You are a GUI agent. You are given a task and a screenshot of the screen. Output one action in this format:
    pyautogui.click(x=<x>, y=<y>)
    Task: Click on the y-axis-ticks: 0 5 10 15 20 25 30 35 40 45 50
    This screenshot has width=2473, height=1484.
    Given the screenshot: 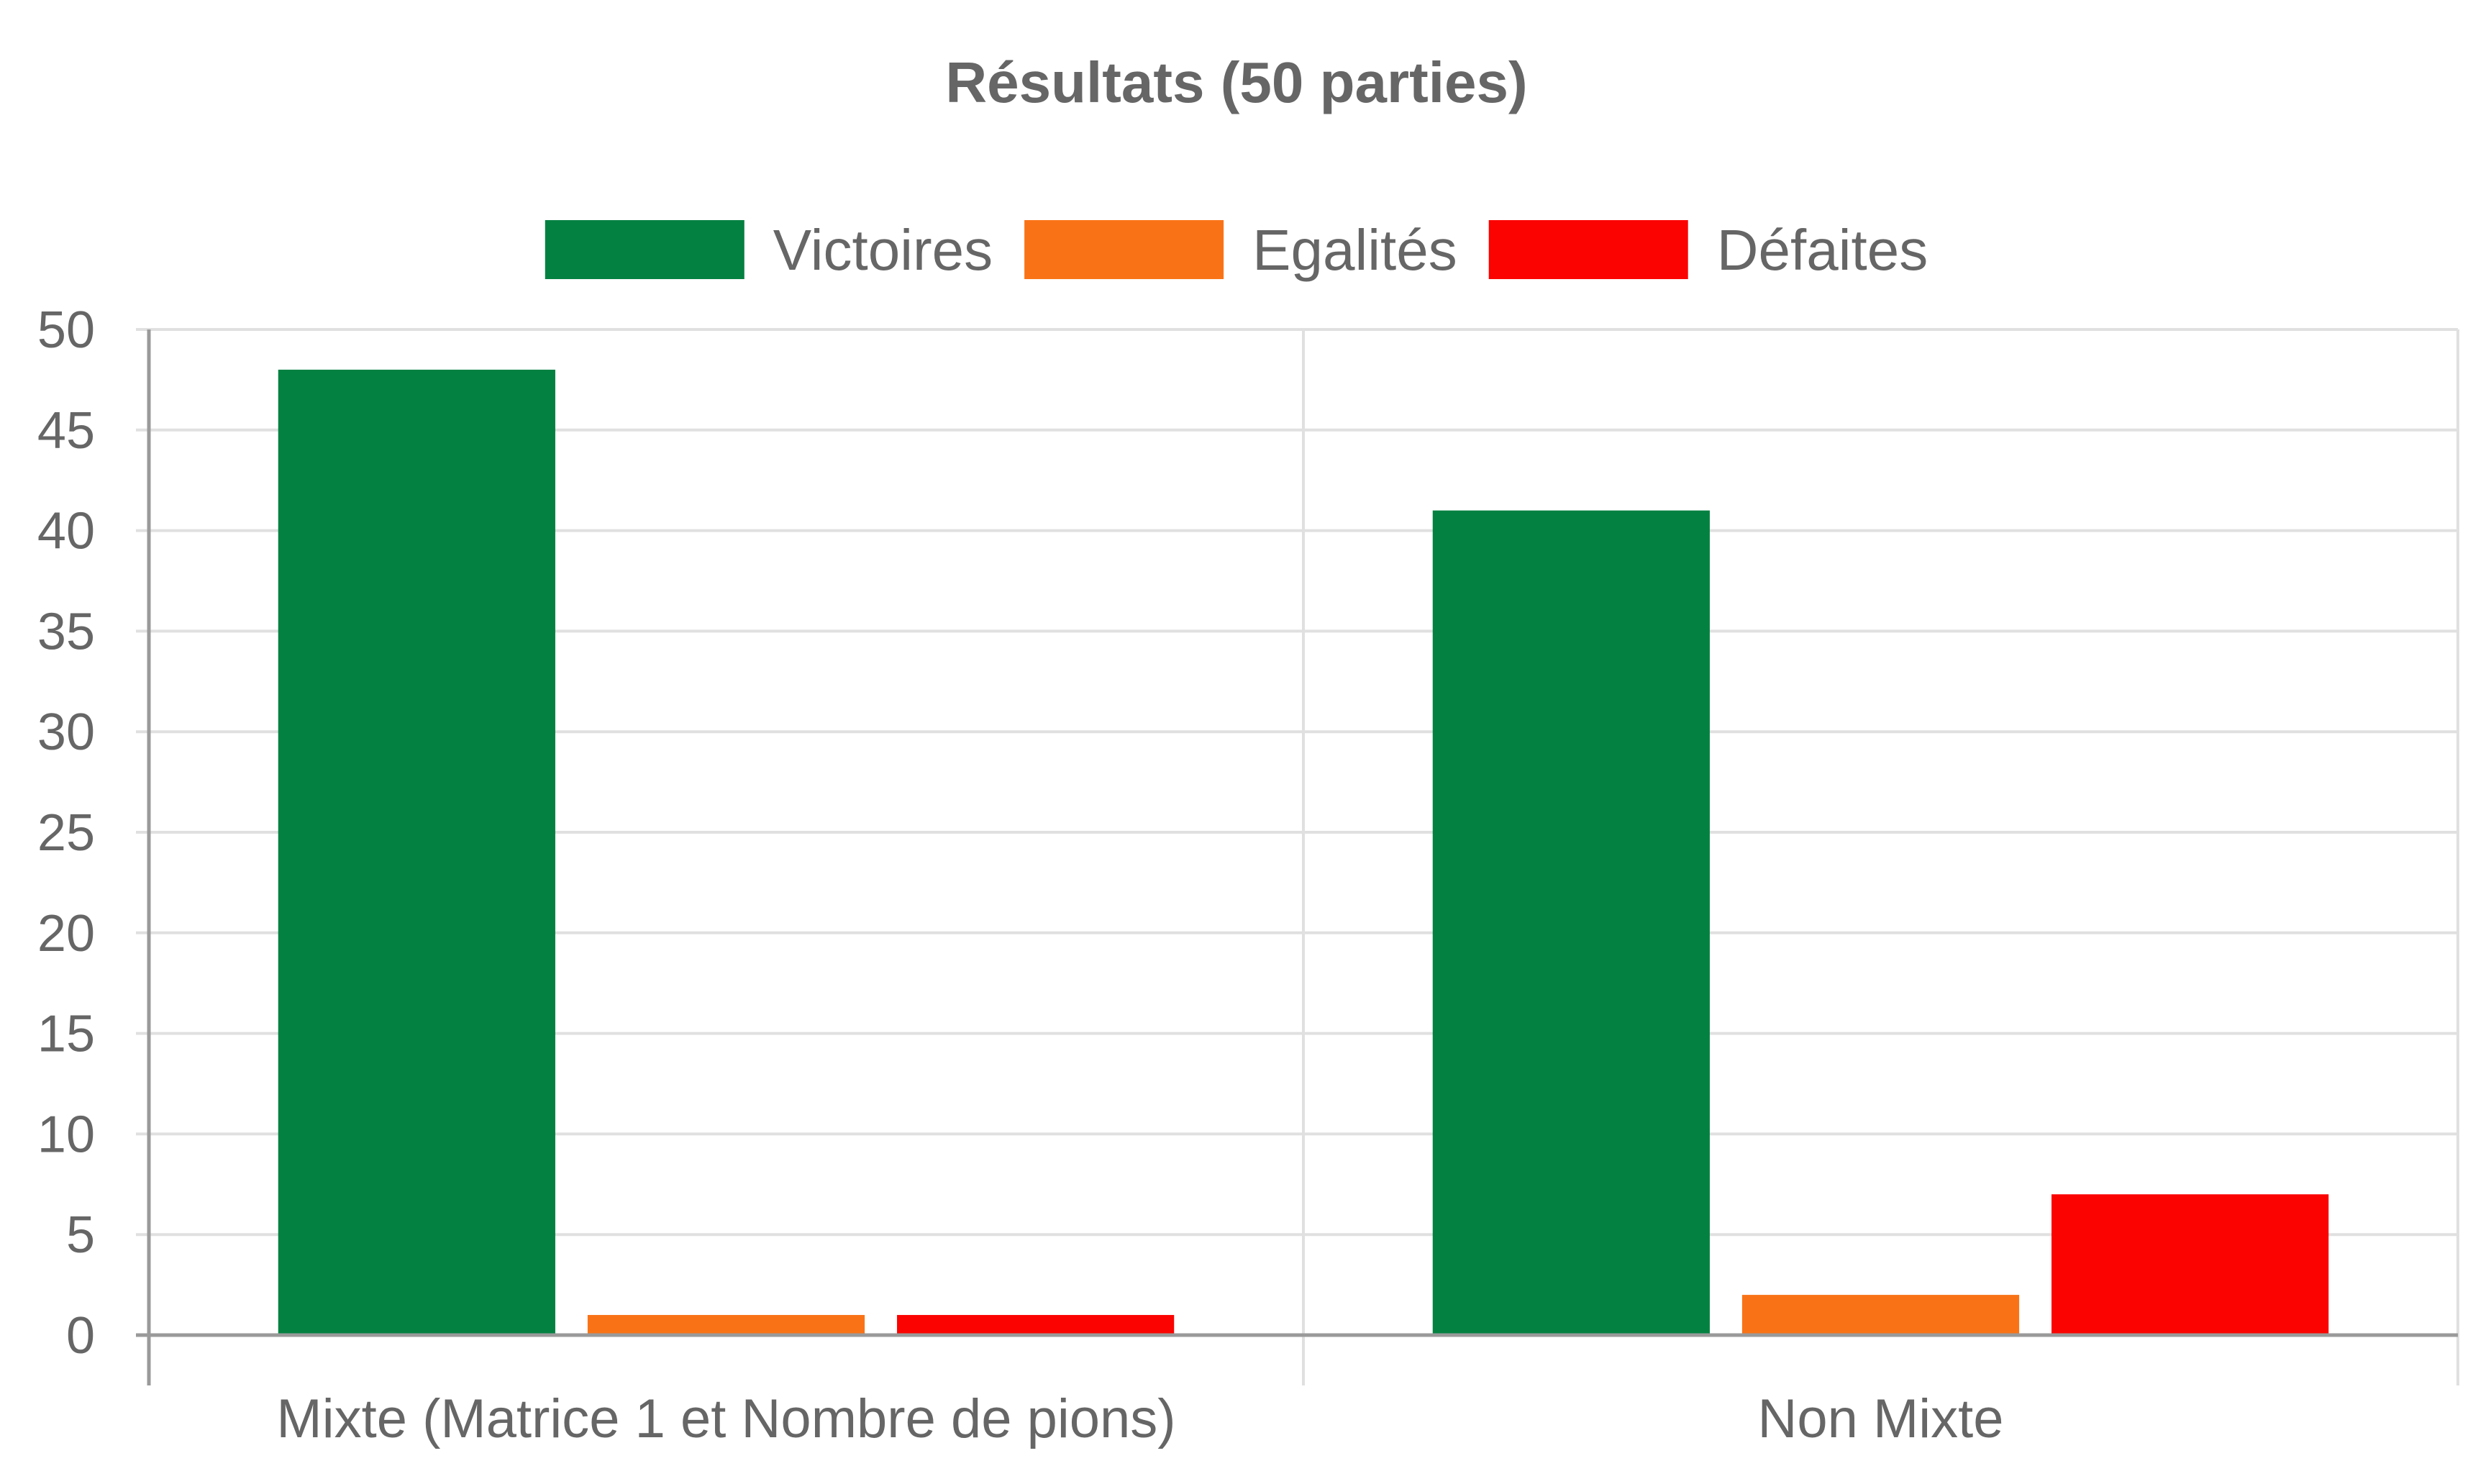 What is the action you would take?
    pyautogui.click(x=66, y=833)
    